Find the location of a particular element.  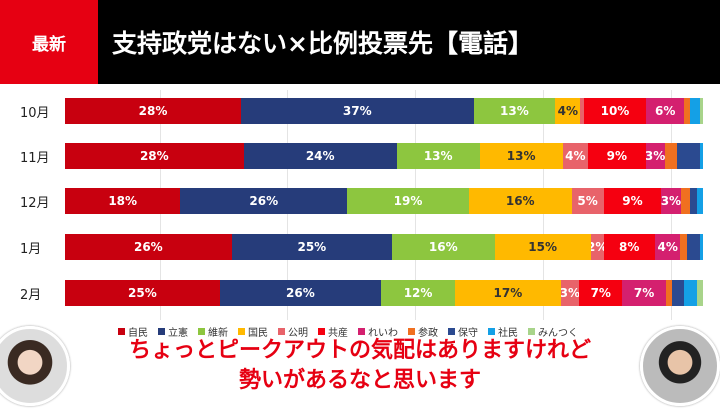

bar-segment-立憲: 37% is located at coordinates (357, 111).